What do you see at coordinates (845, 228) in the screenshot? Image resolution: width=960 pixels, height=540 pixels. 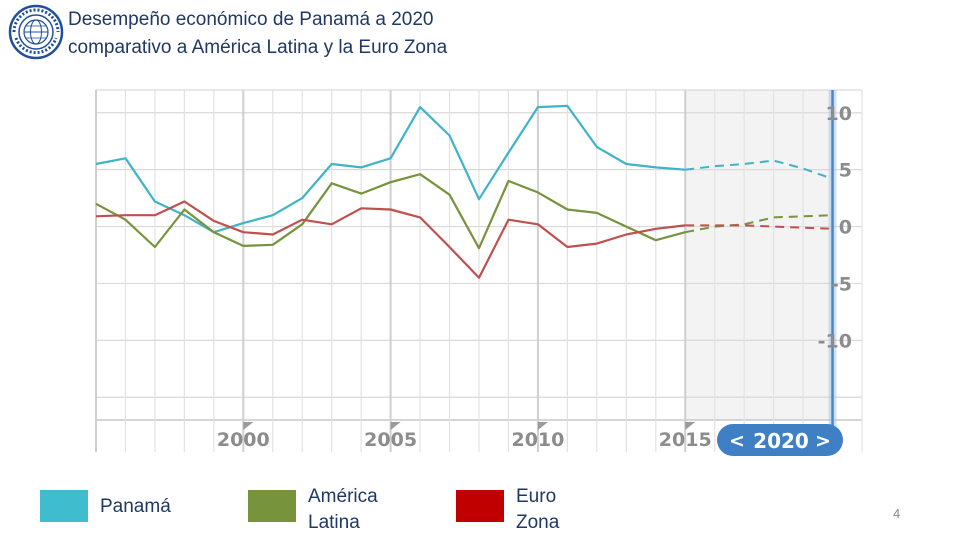 I see `y-tick-label: 0` at bounding box center [845, 228].